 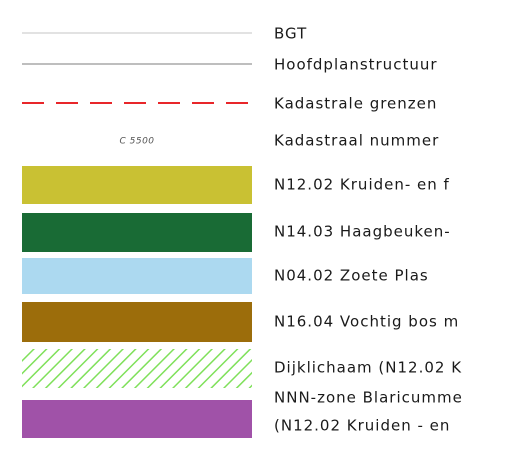 I want to click on legend-label: N04.02 Zoete Plas, so click(x=351, y=276).